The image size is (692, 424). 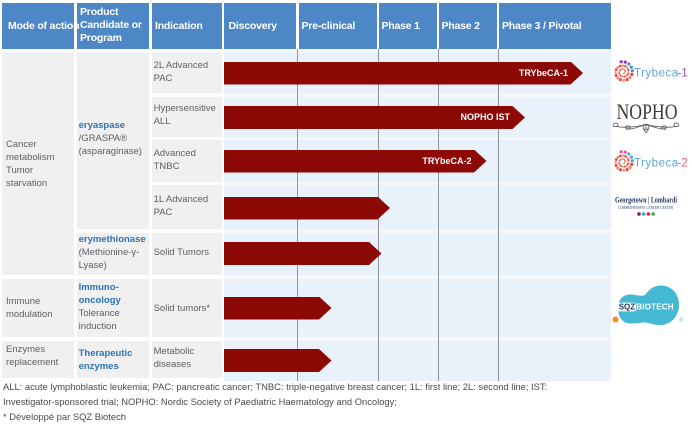 I want to click on svg-text: COMPREHENSIVE CANCER CENTER, so click(x=646, y=208).